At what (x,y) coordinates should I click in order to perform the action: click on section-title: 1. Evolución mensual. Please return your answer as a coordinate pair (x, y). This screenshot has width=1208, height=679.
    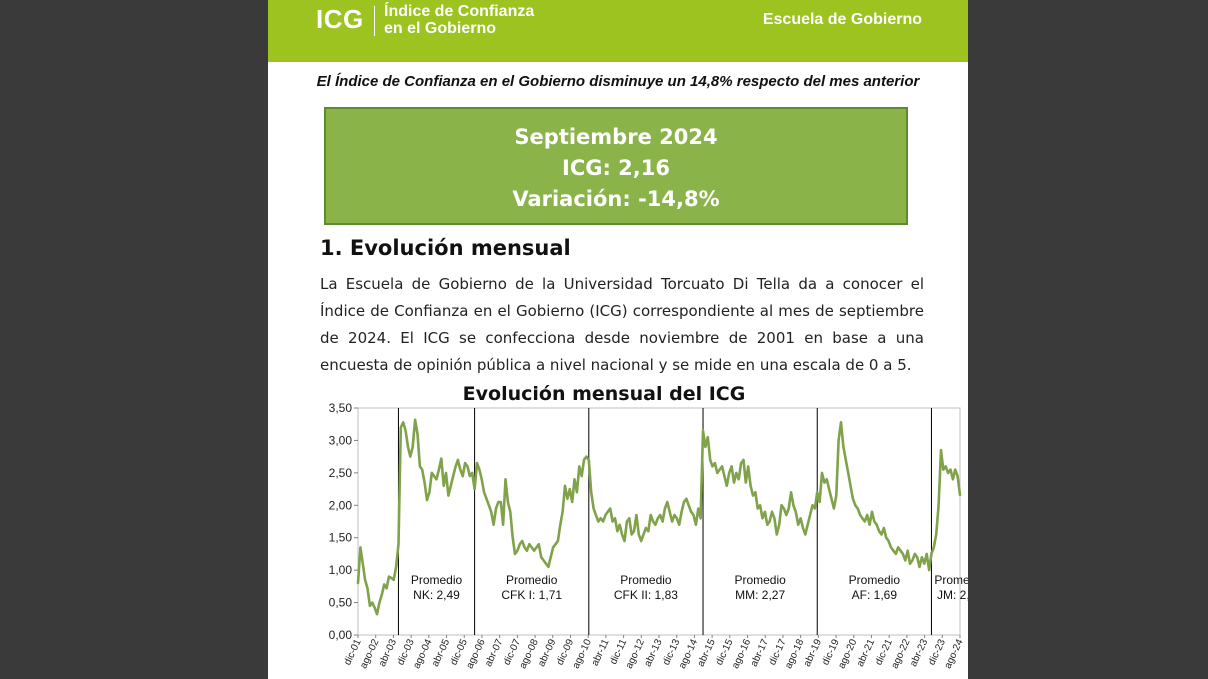
    Looking at the image, I should click on (445, 248).